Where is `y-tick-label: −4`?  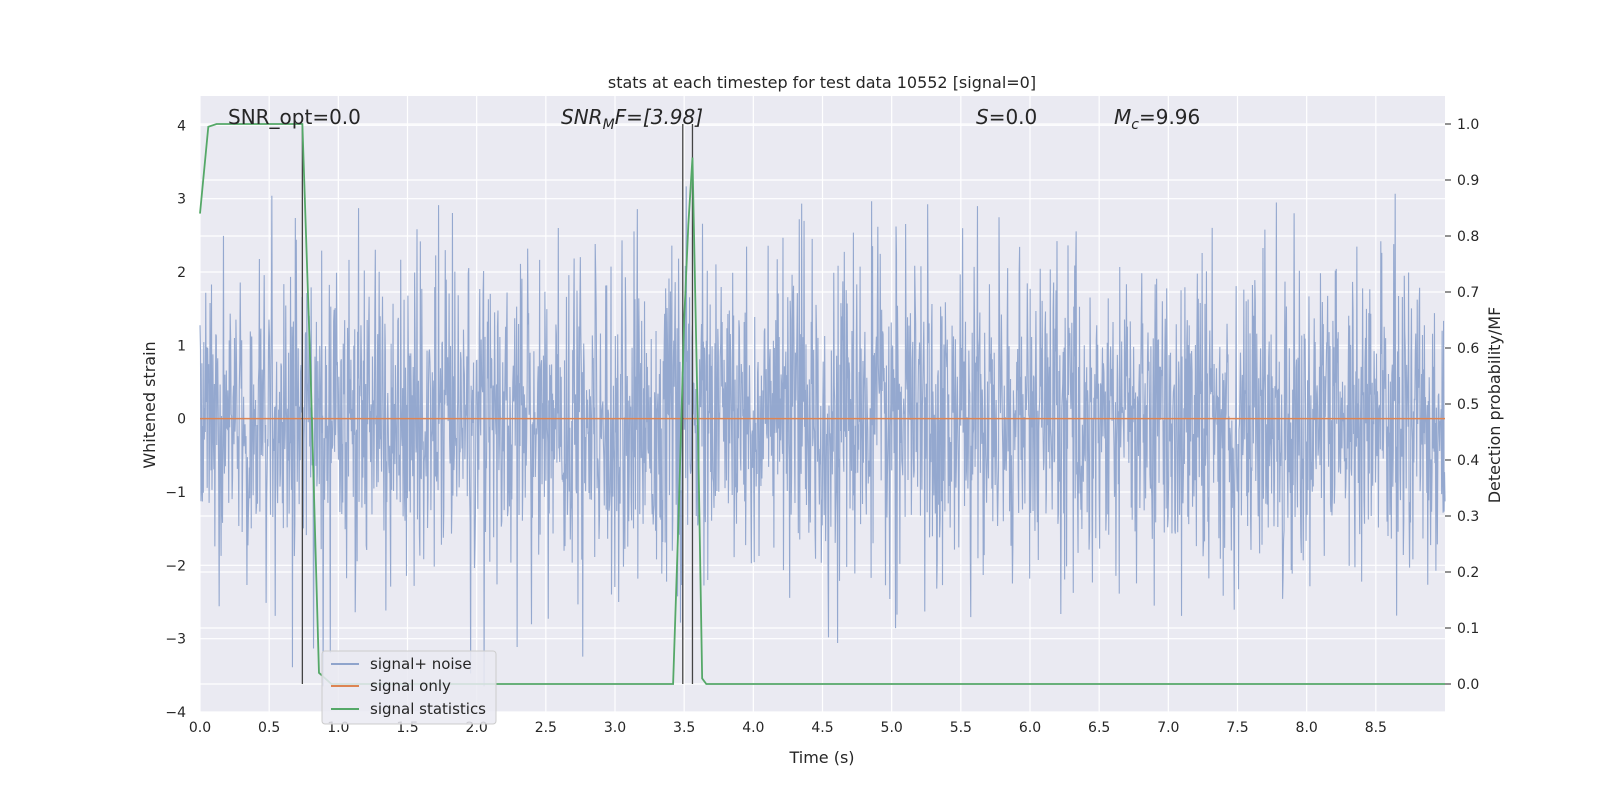 y-tick-label: −4 is located at coordinates (175, 713).